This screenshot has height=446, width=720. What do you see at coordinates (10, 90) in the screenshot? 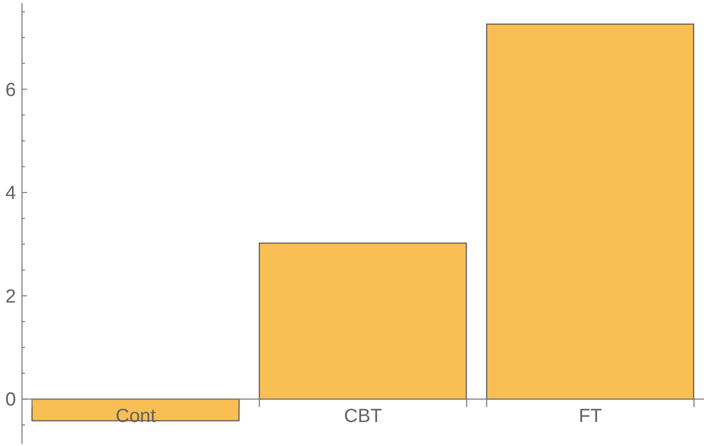
I see `y-tick-label: 6` at bounding box center [10, 90].